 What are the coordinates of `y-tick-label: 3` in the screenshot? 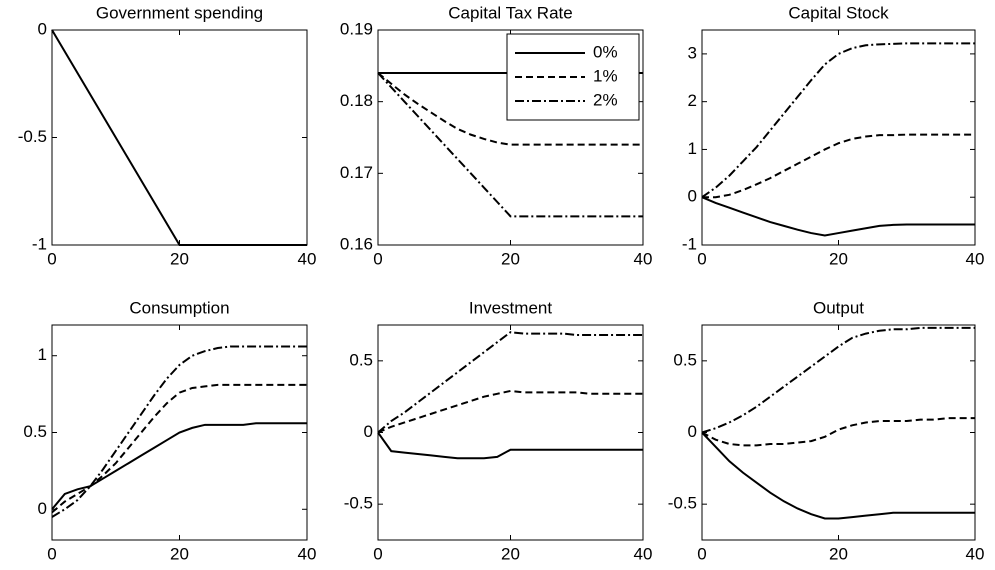 It's located at (692, 52).